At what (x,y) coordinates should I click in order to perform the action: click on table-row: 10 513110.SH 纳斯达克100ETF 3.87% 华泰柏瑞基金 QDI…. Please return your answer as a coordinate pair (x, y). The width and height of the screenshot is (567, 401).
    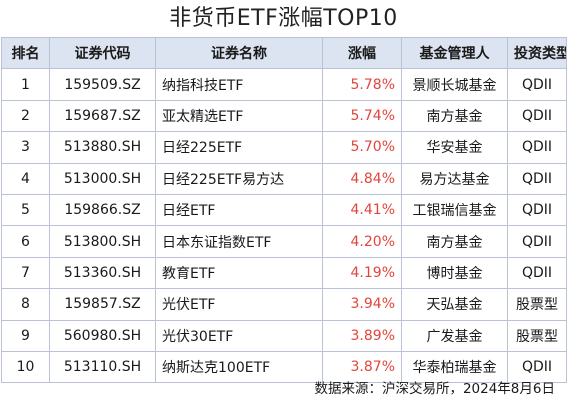
    Looking at the image, I should click on (284, 367).